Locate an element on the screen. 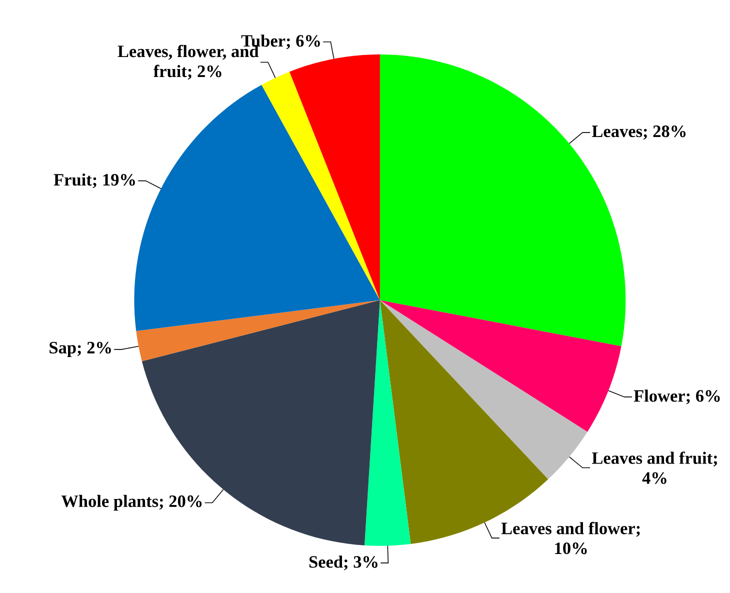 The width and height of the screenshot is (730, 593). slice-label: Fruit; 19% is located at coordinates (94, 180).